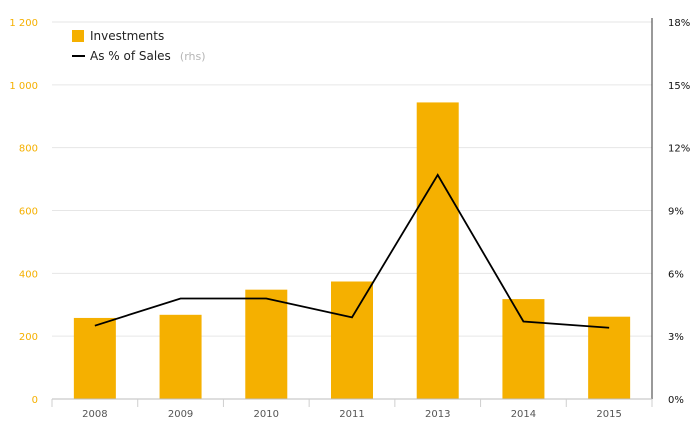 The image size is (700, 433). What do you see at coordinates (676, 400) in the screenshot?
I see `y-tick-label-right: 0%` at bounding box center [676, 400].